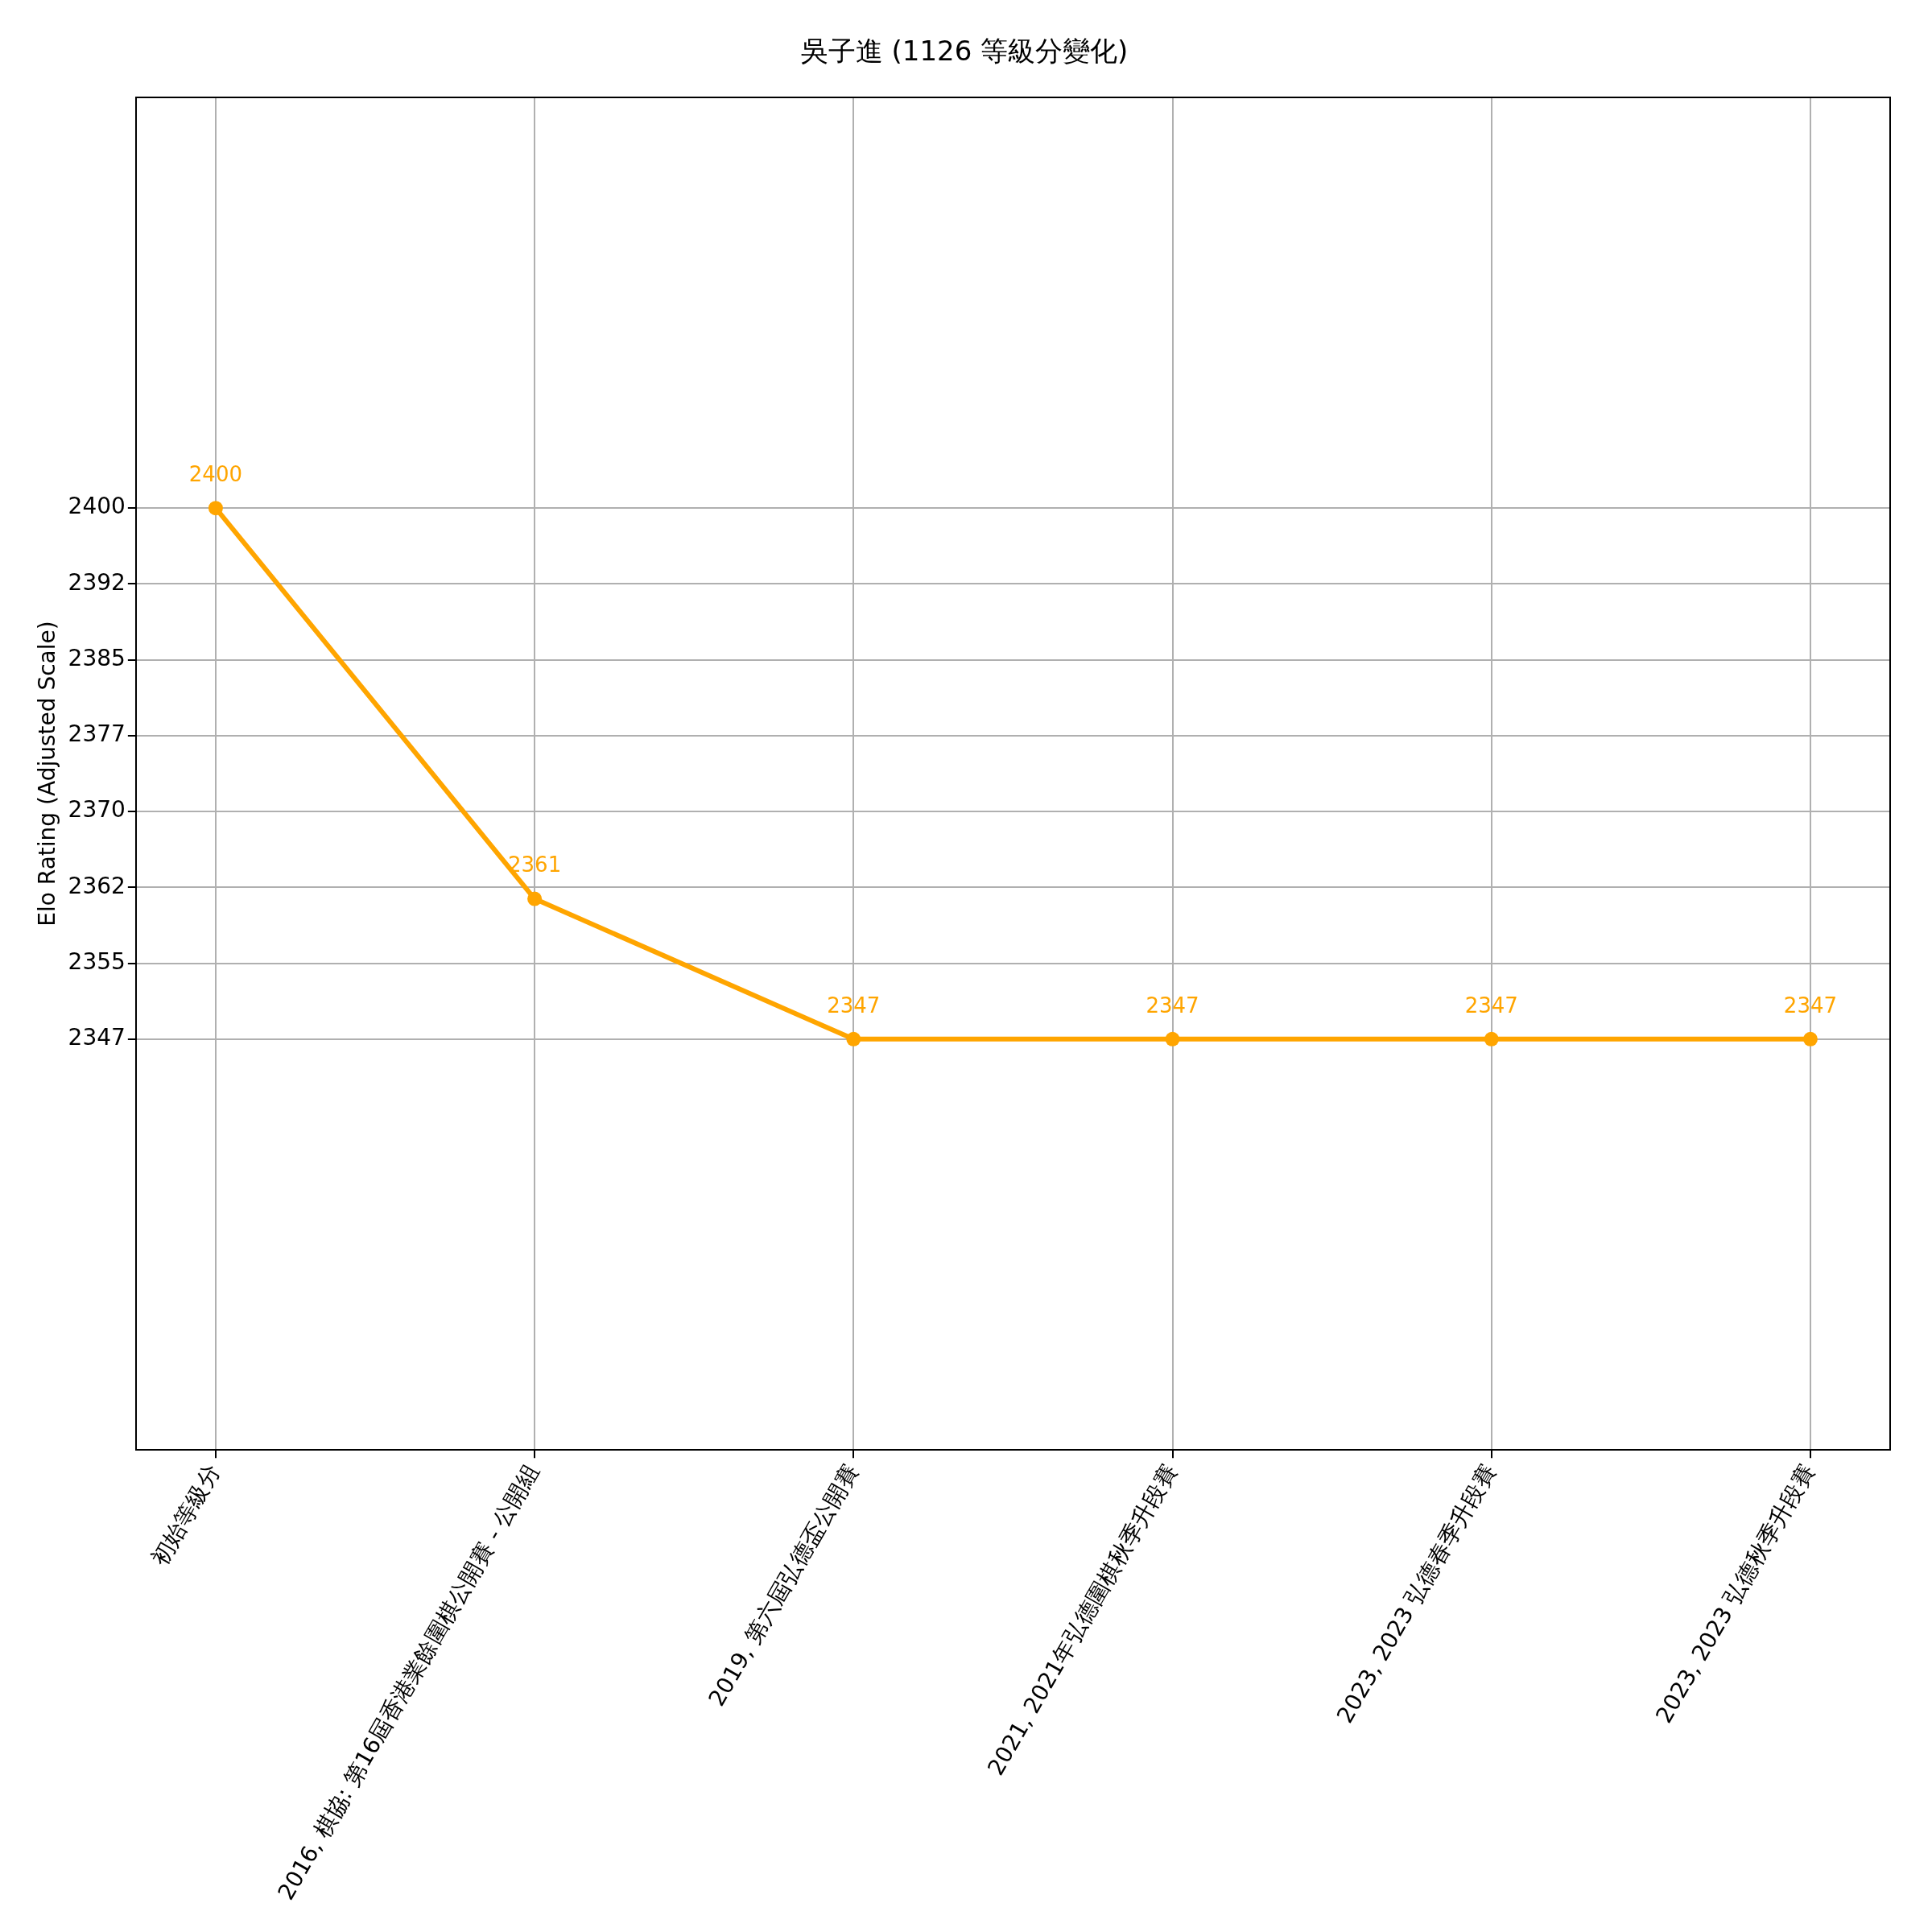 The image size is (1932, 1932). I want to click on y-tick-label: 2377, so click(97, 734).